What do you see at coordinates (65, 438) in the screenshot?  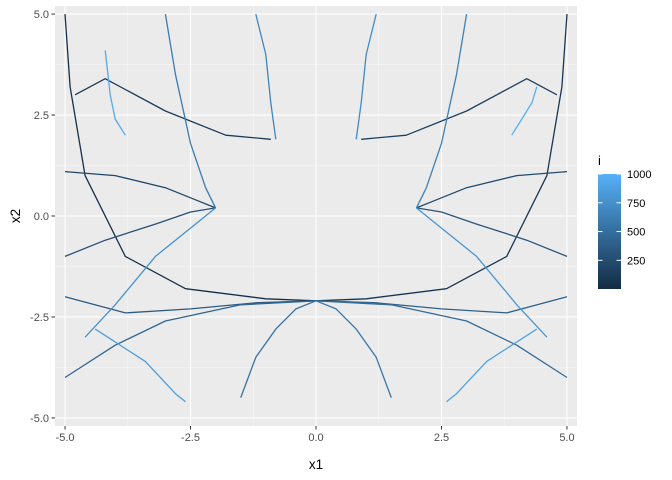 I see `x-tick-label: -5.0` at bounding box center [65, 438].